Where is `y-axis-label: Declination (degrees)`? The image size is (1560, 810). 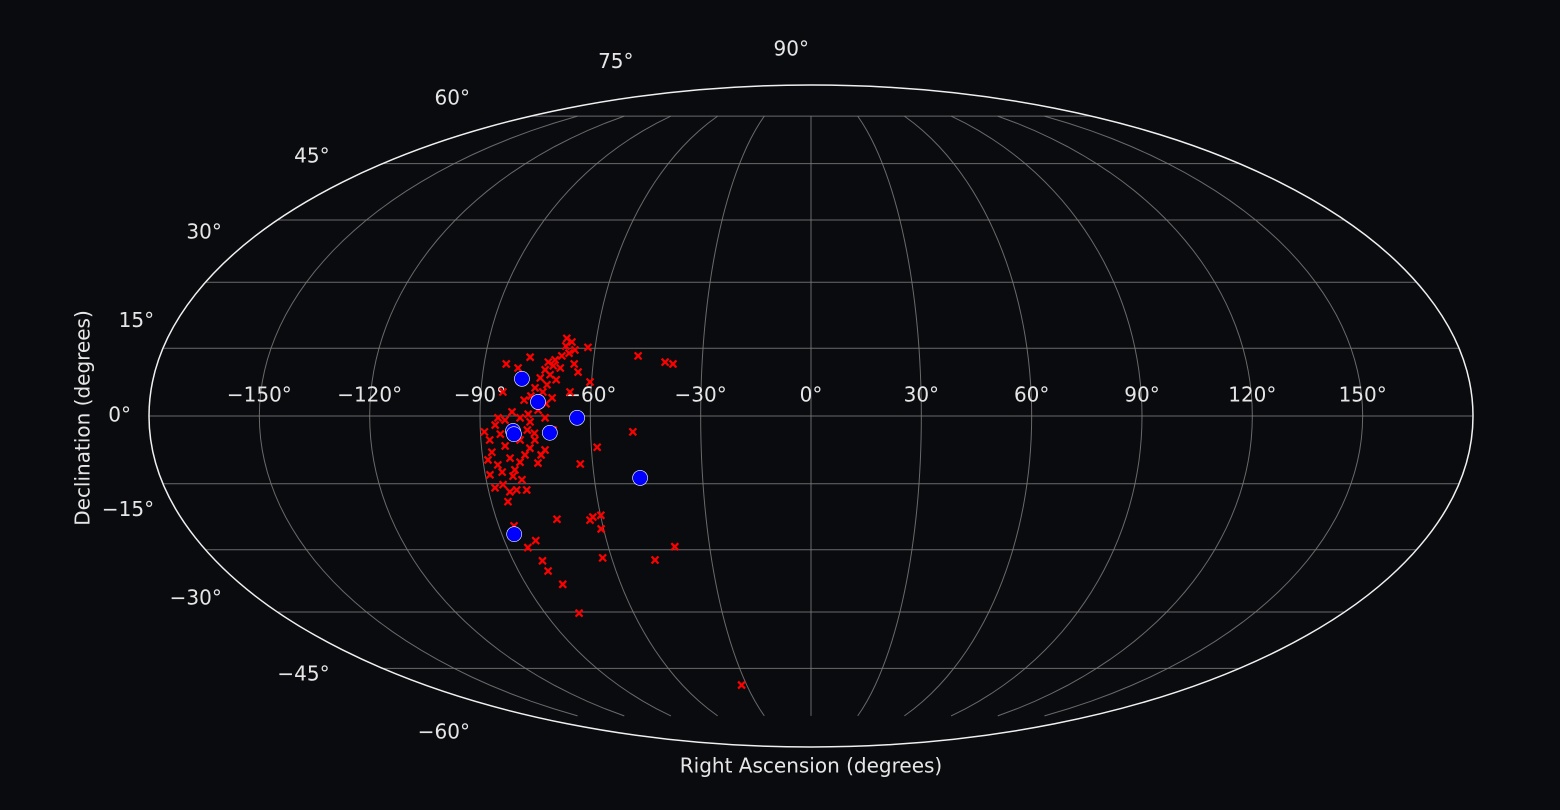 y-axis-label: Declination (degrees) is located at coordinates (83, 418).